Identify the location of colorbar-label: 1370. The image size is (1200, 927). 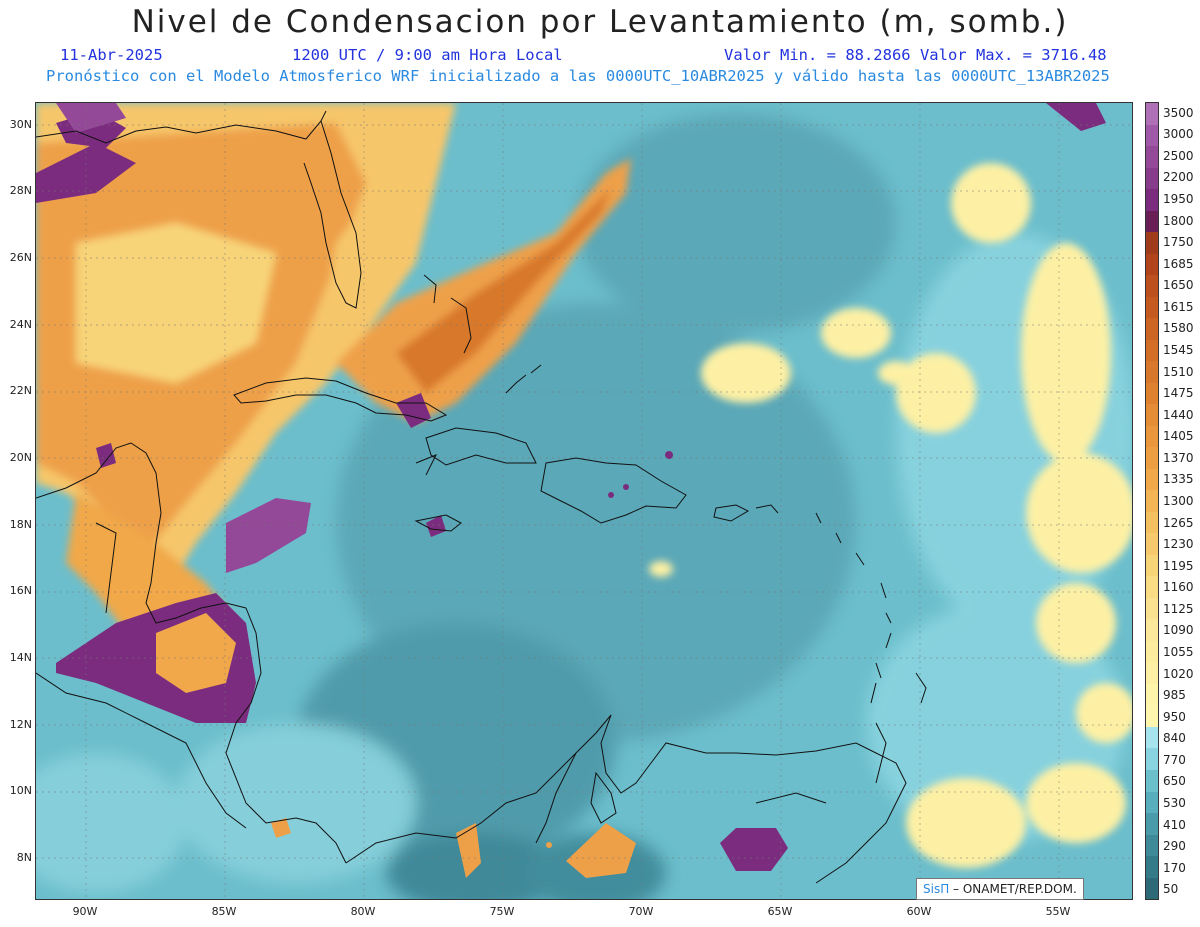
(1178, 457).